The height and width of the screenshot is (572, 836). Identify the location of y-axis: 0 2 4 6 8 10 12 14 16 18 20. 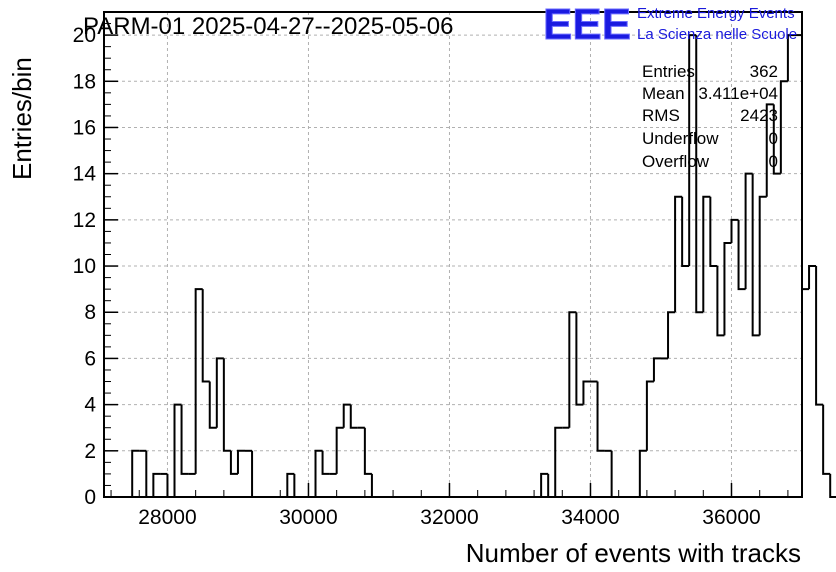
(95, 260).